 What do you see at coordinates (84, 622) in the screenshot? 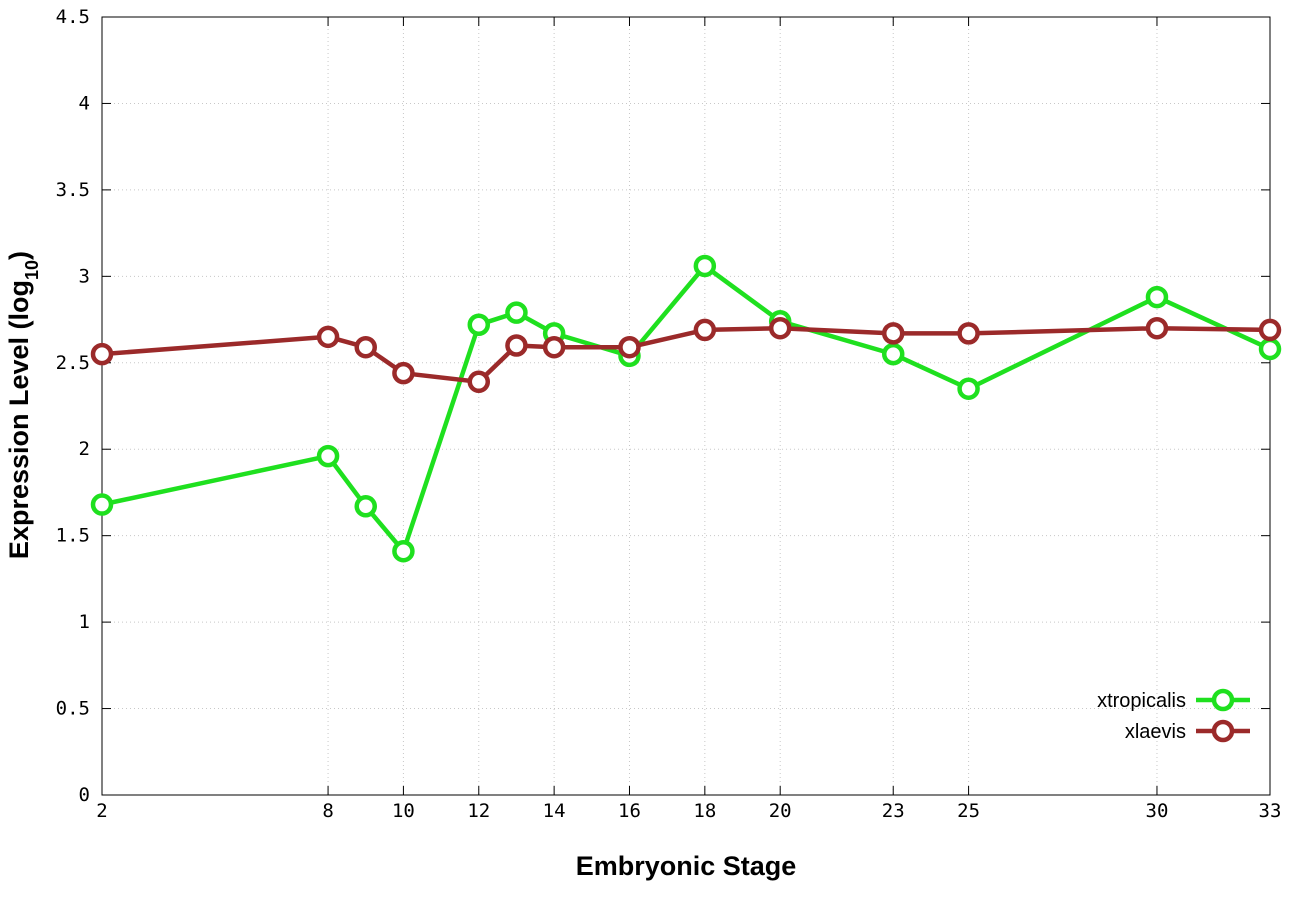
I see `y-tick-label: 1` at bounding box center [84, 622].